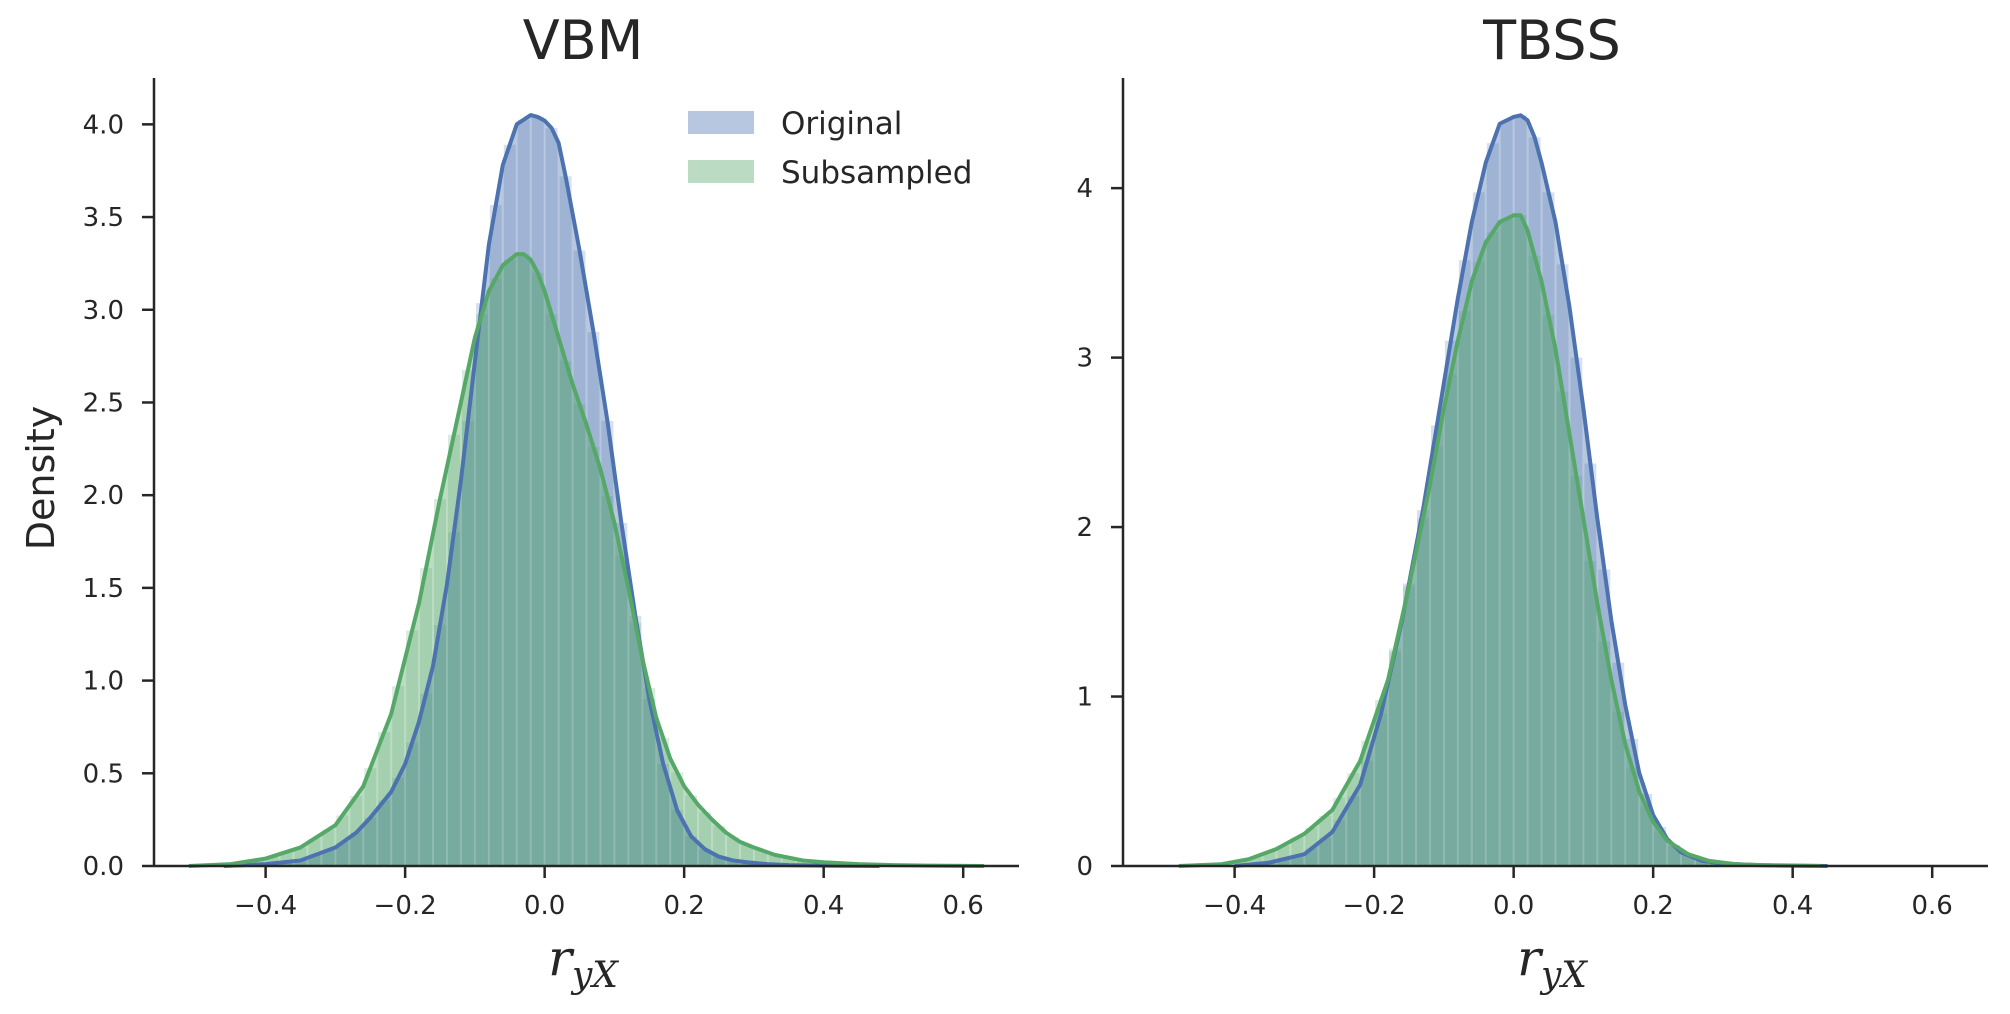 The width and height of the screenshot is (2010, 1014). I want to click on legend-label-original: Original, so click(841, 124).